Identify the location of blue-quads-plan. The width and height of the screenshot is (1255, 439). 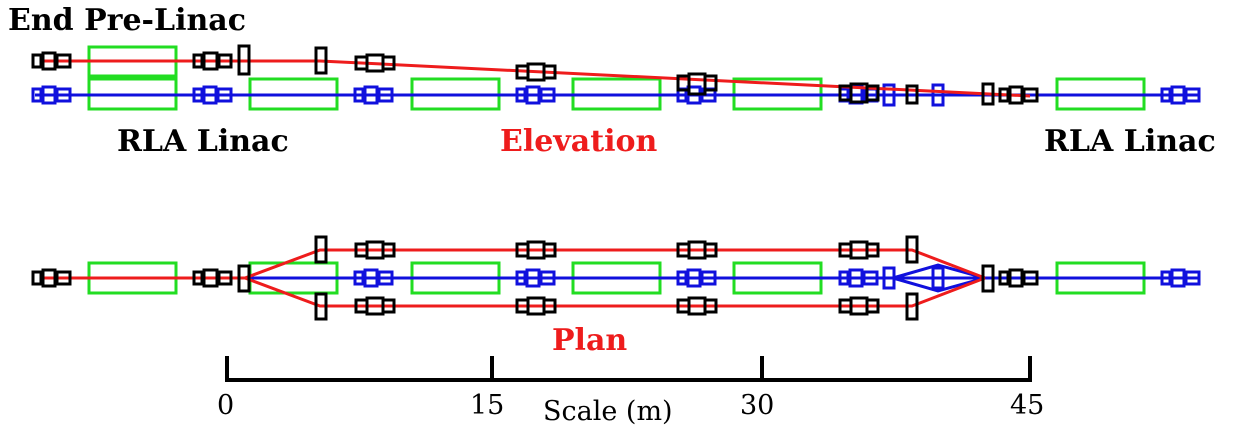
(777, 278).